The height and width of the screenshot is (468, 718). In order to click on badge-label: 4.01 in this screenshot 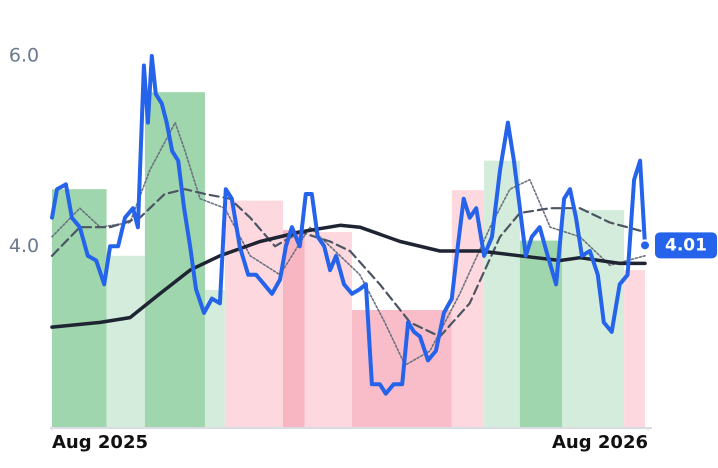, I will do `click(686, 245)`.